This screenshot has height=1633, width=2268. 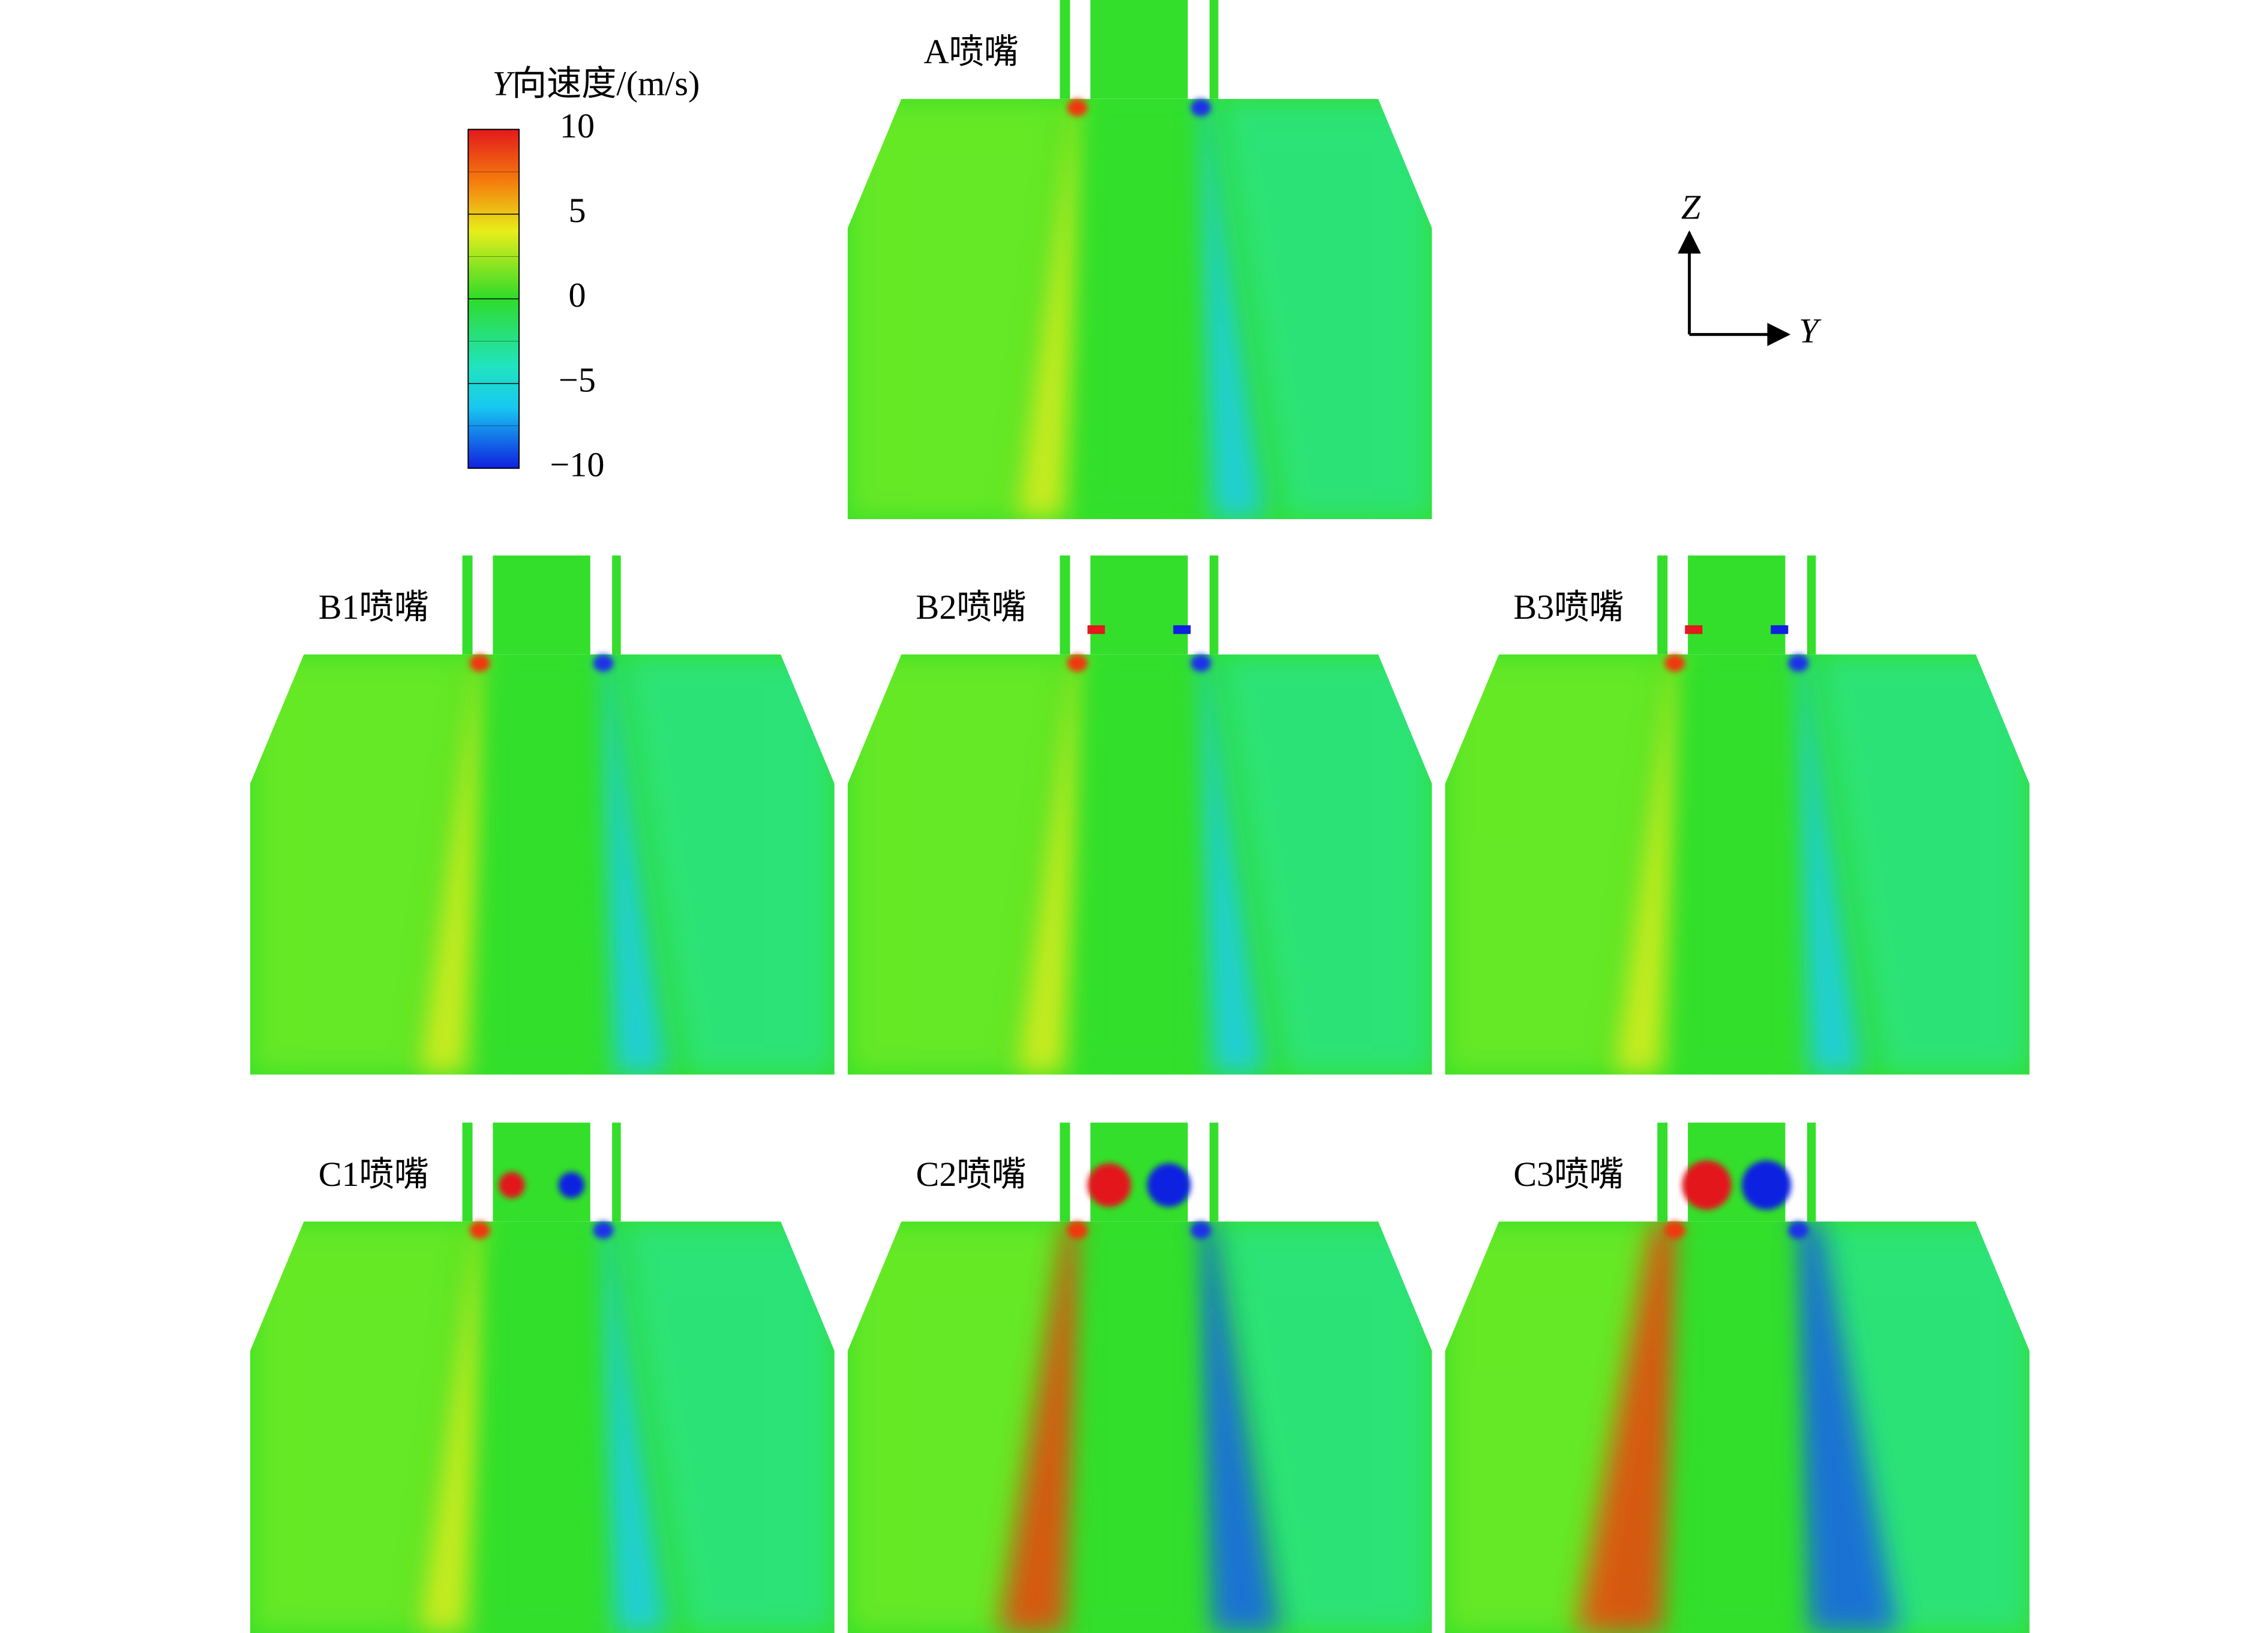 I want to click on panel-label: C3喷嘴, so click(x=1569, y=1174).